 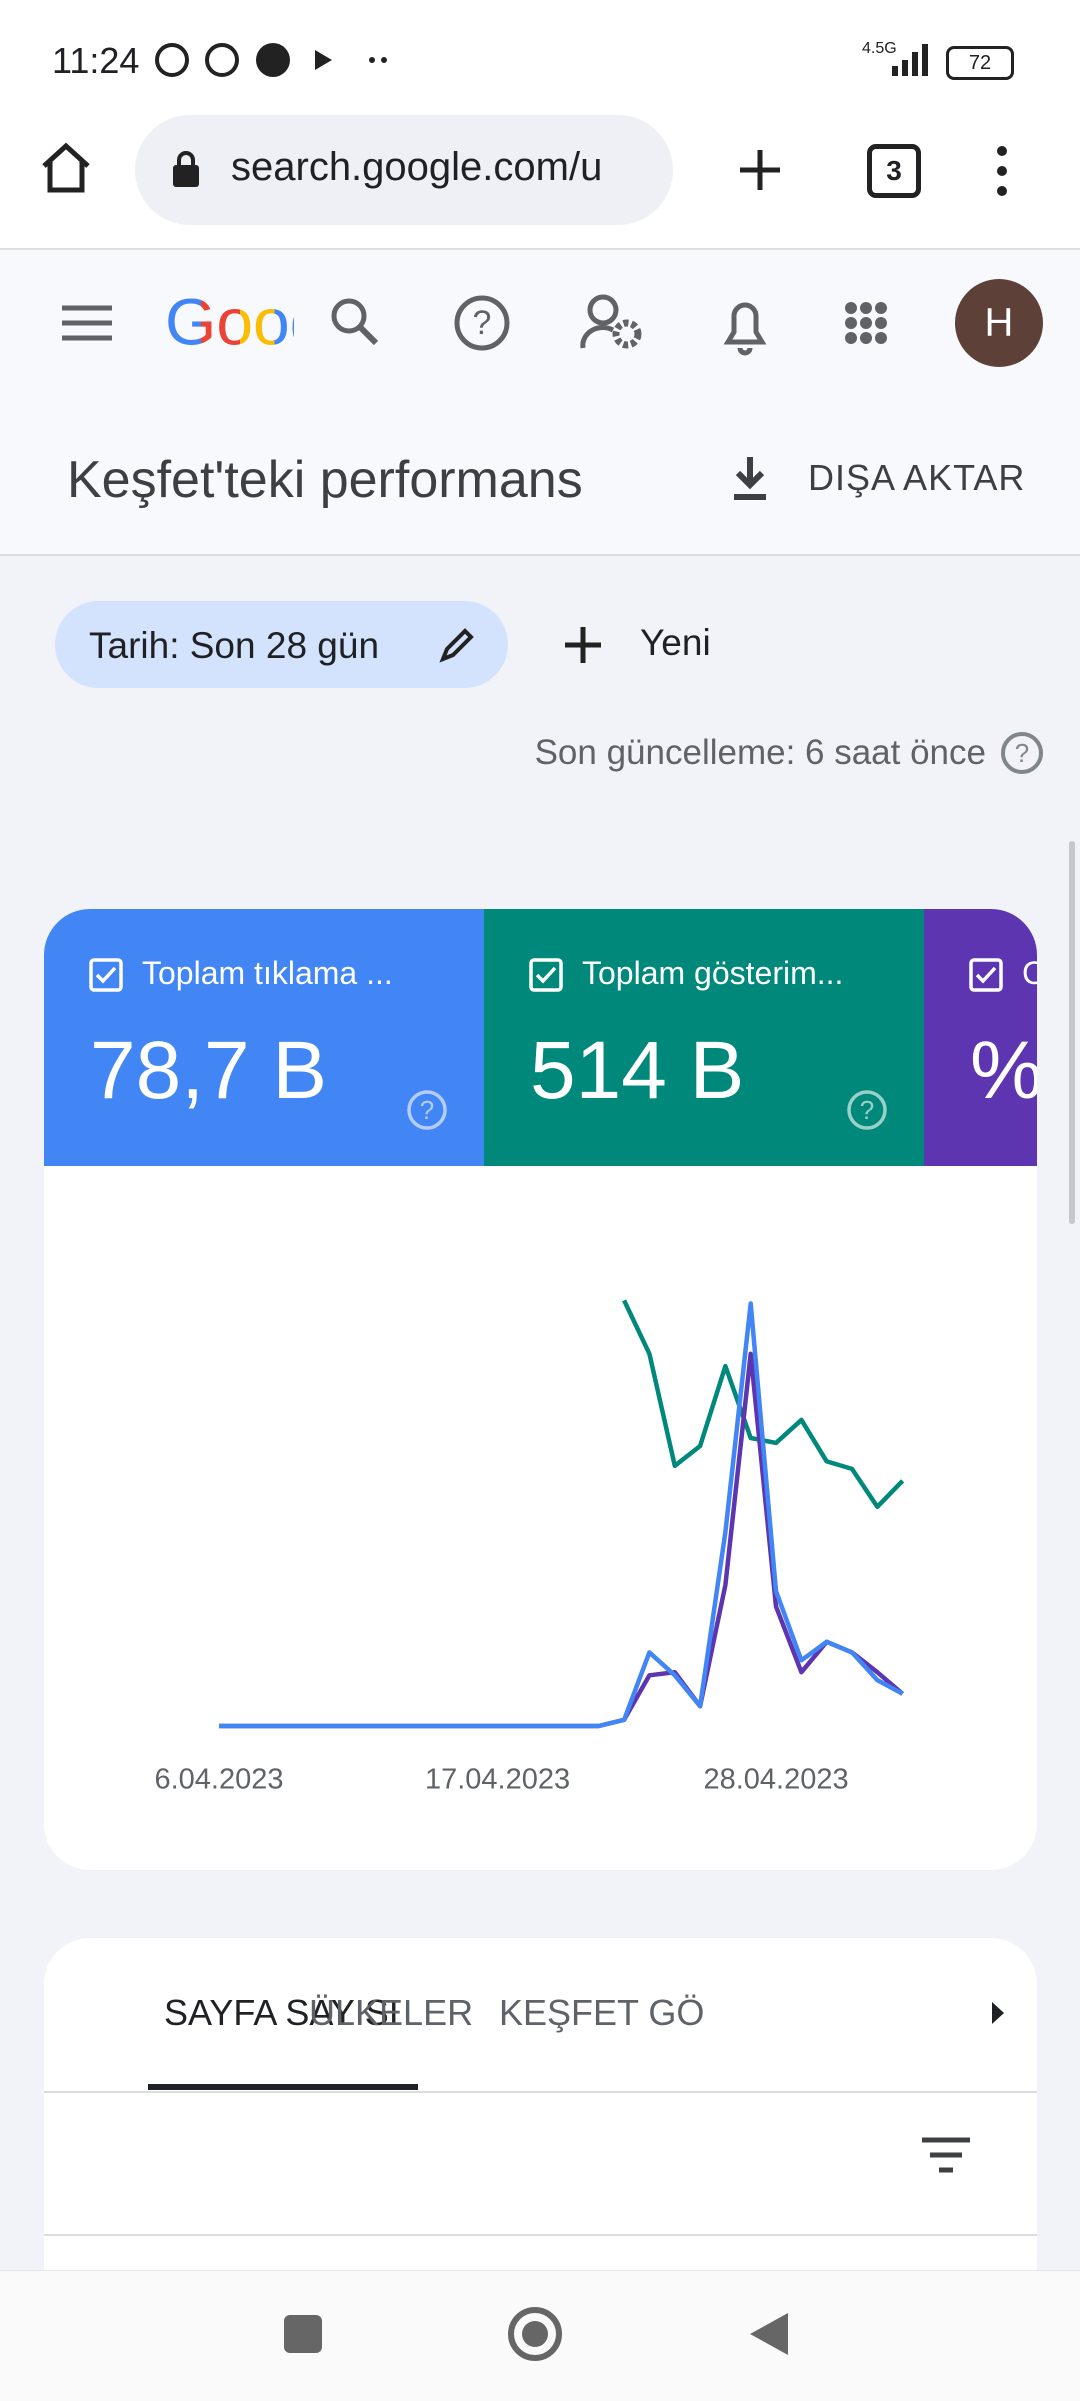 What do you see at coordinates (750, 478) in the screenshot?
I see `download-icon` at bounding box center [750, 478].